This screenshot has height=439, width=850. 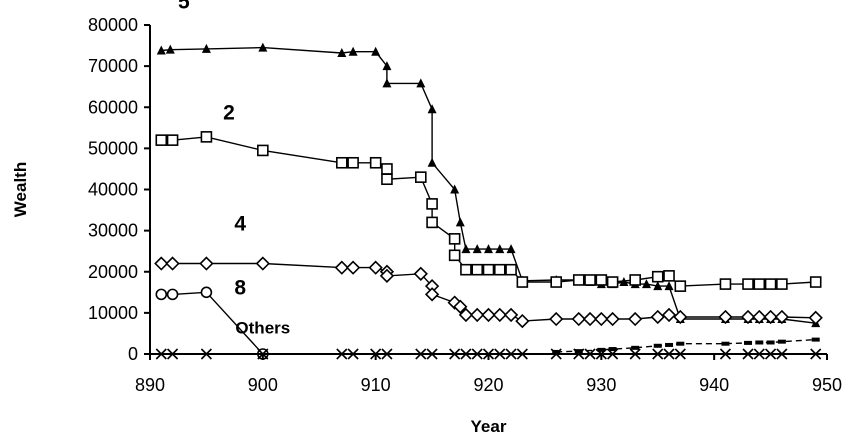 What do you see at coordinates (150, 385) in the screenshot?
I see `x-tick-label: 890` at bounding box center [150, 385].